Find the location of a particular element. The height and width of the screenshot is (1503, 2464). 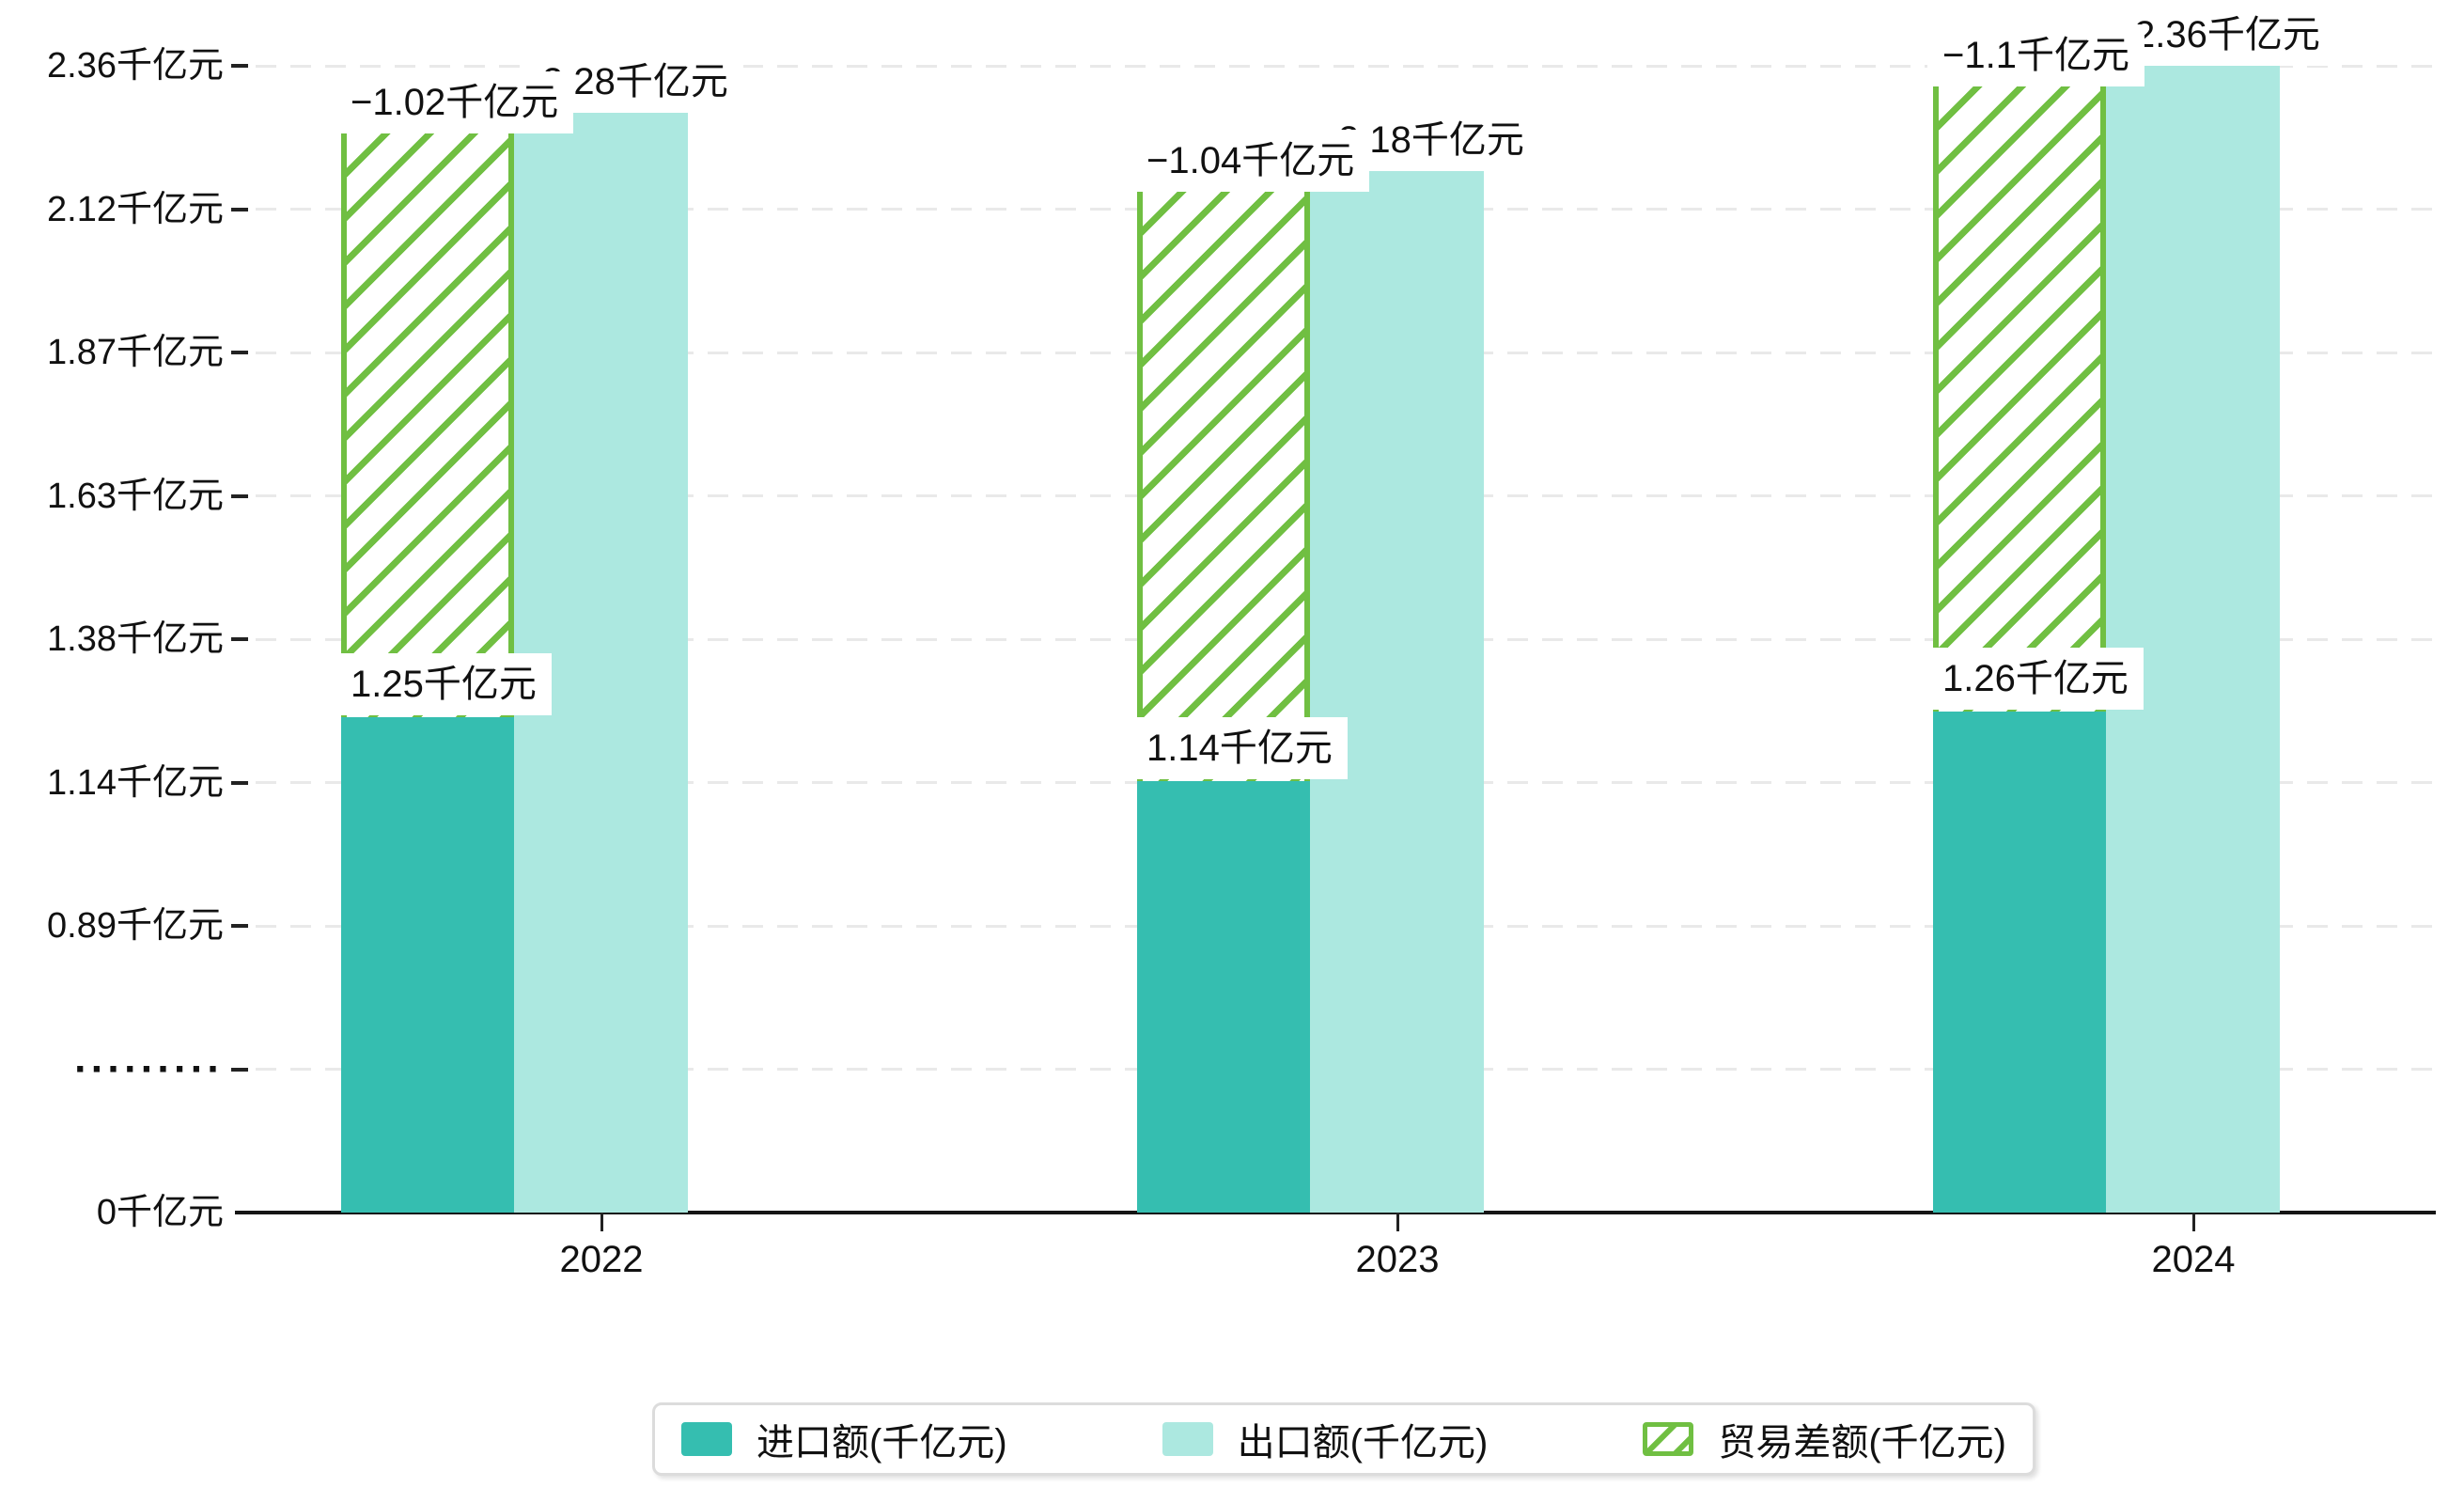

x-axis-label-2023: 2023 is located at coordinates (1397, 1259).